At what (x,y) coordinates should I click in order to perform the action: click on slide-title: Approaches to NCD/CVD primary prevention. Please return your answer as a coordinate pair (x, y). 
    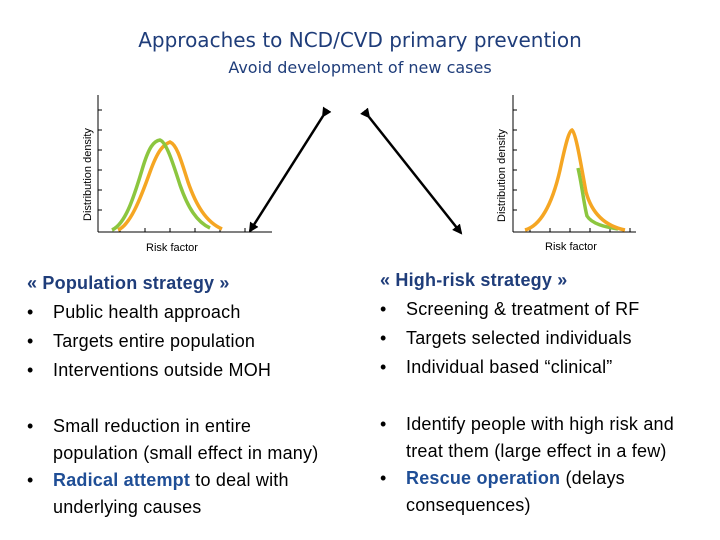
    Looking at the image, I should click on (360, 40).